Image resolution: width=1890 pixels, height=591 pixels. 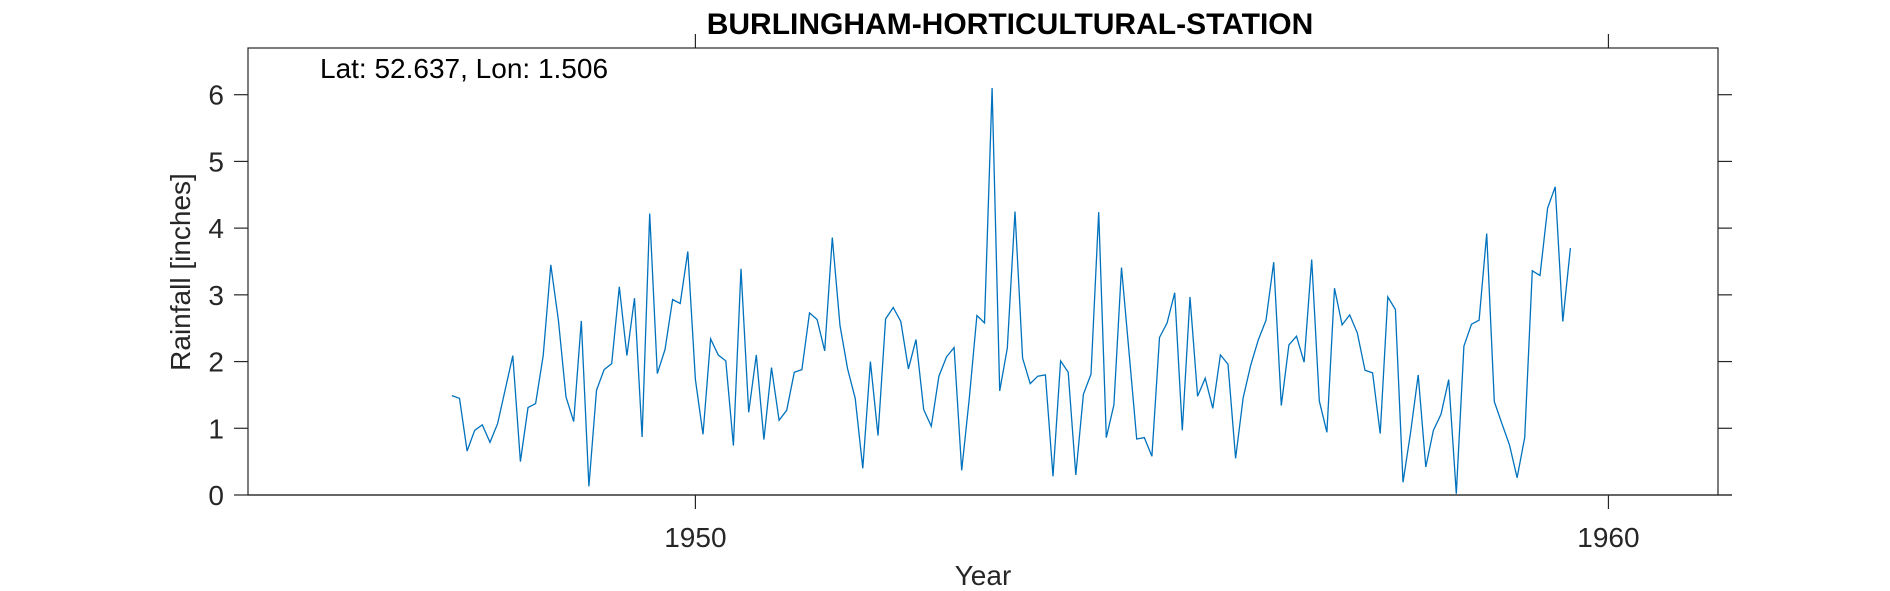 What do you see at coordinates (1010, 24) in the screenshot?
I see `chart-title: BURLINGHAM-HORTICULTURAL-STATION` at bounding box center [1010, 24].